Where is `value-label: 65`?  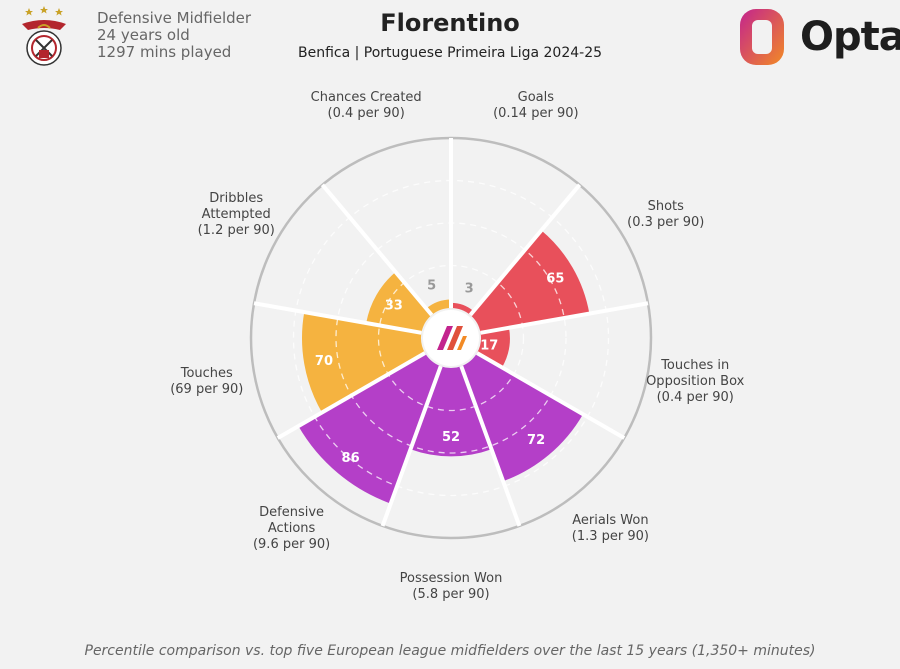
value-label: 65 is located at coordinates (555, 278).